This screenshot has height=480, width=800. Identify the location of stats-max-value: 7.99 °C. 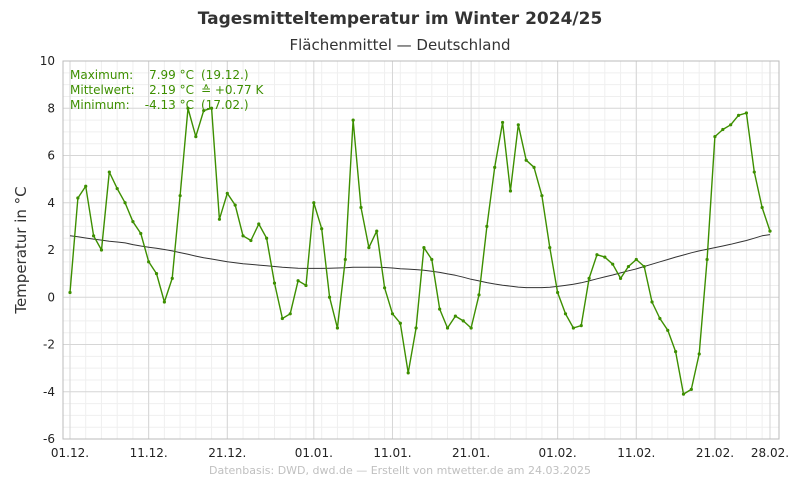
(171, 75).